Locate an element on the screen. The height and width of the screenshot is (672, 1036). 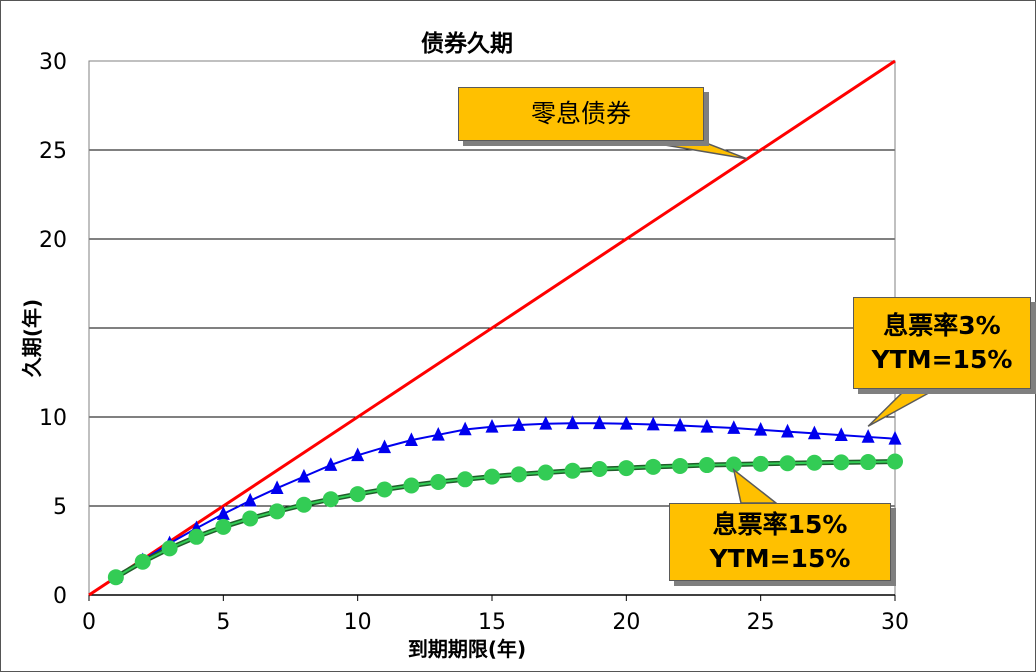
callout-zero-coupon-line1: 零息债券 is located at coordinates (580, 113).